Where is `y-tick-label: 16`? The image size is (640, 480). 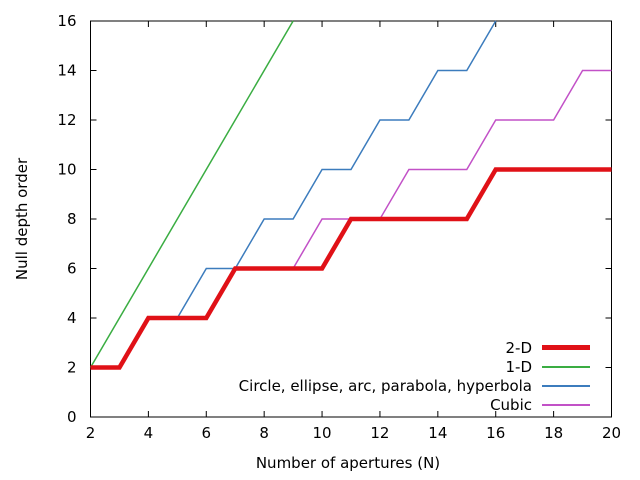
y-tick-label: 16 is located at coordinates (66, 21).